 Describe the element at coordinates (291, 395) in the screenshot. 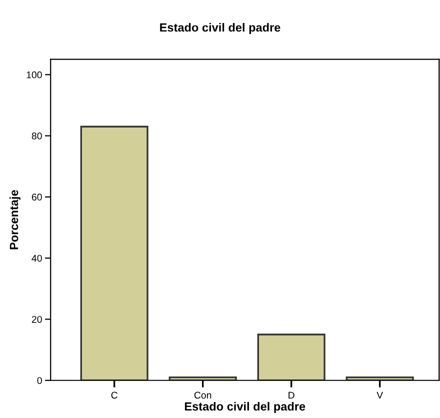

I see `x-tick-label: D` at that location.